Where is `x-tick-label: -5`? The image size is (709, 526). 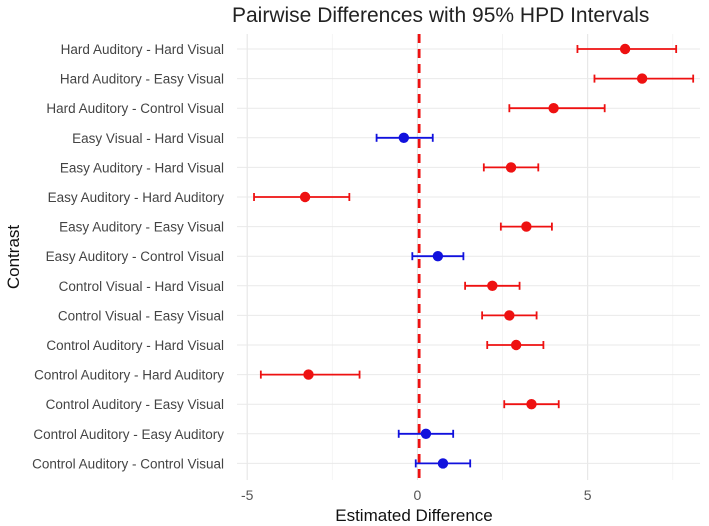
x-tick-label: -5 is located at coordinates (247, 495).